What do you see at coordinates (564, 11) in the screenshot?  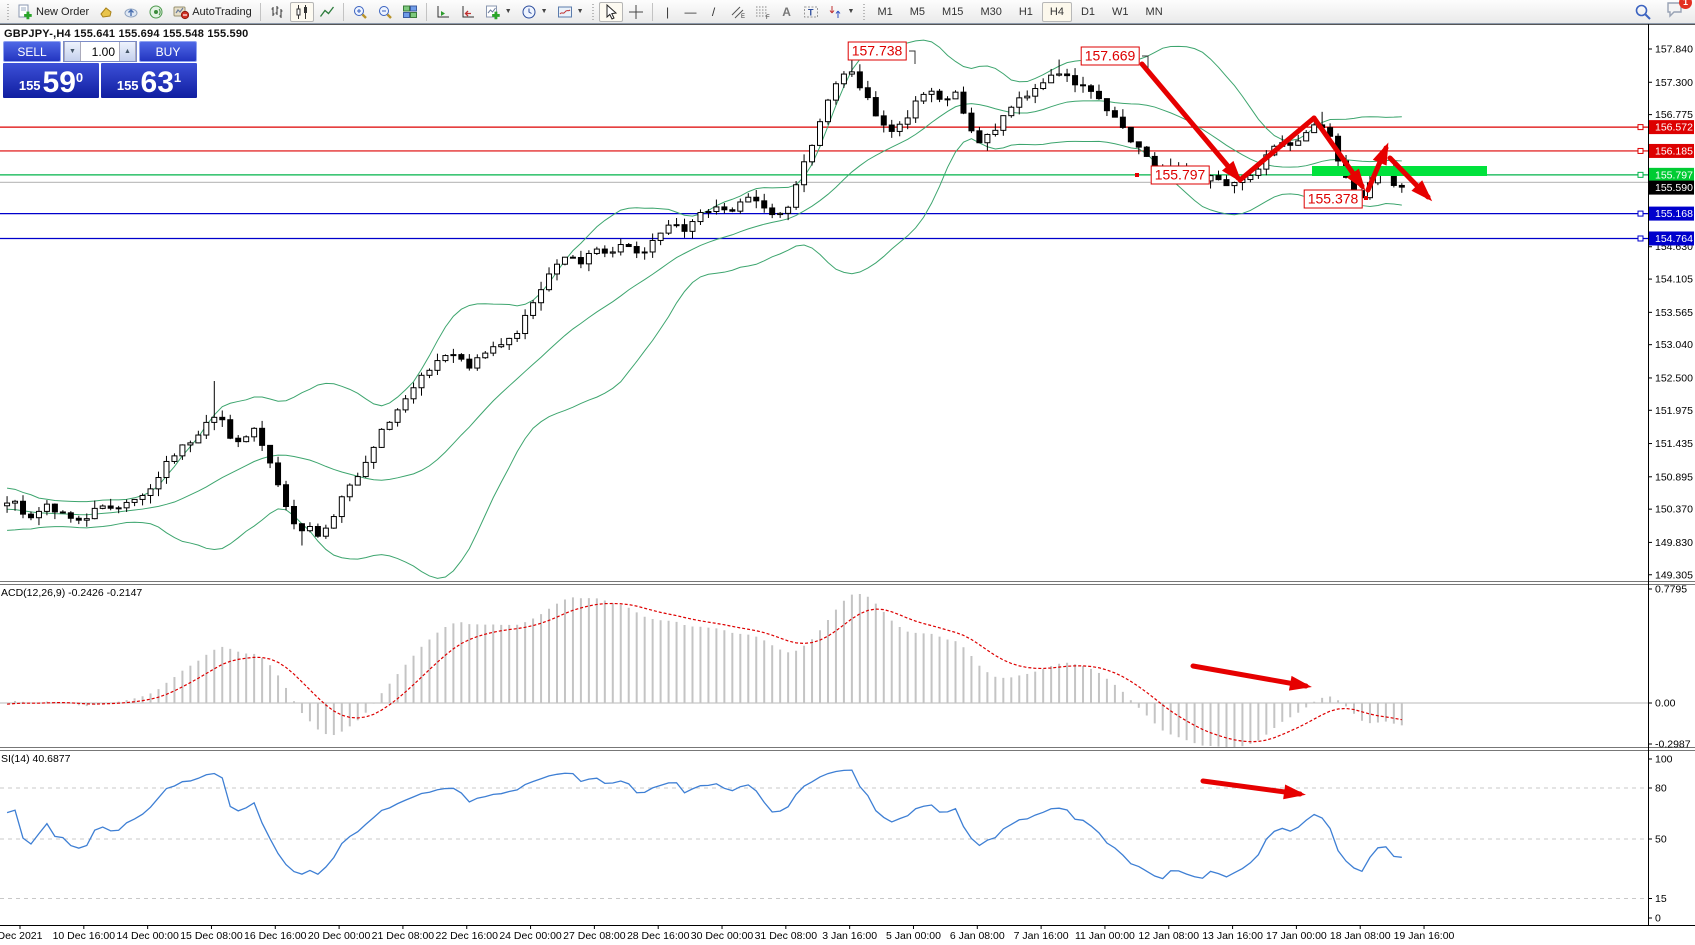 I see `templates-icon` at bounding box center [564, 11].